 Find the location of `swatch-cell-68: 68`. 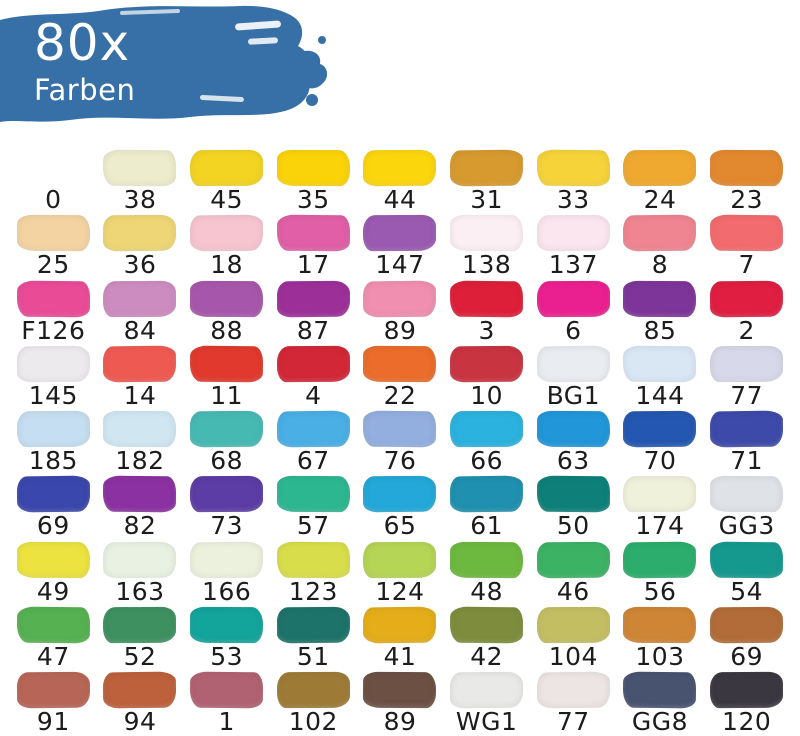

swatch-cell-68: 68 is located at coordinates (226, 441).